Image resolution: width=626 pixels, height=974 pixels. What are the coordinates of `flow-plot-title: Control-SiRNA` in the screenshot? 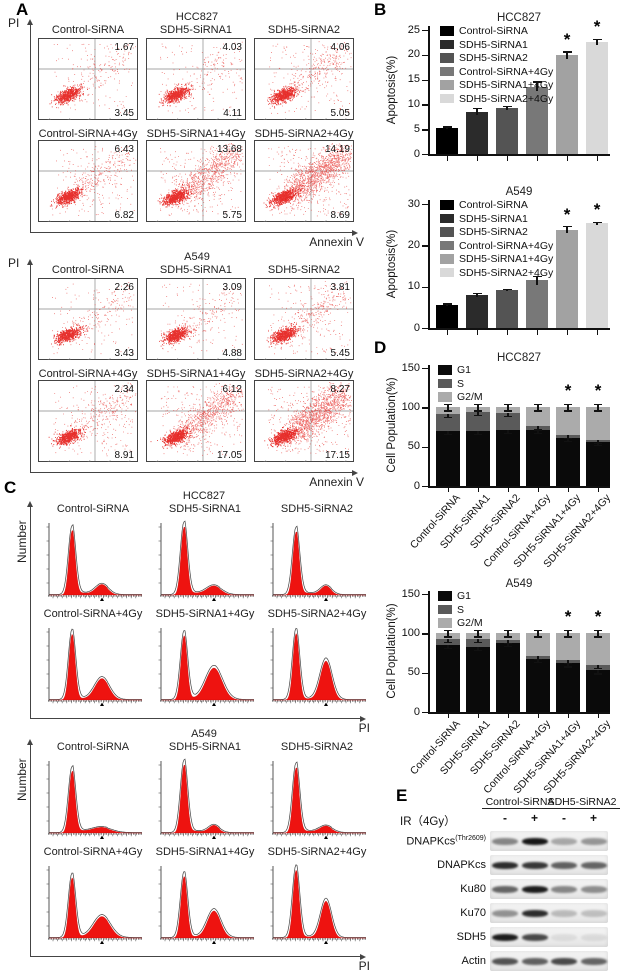 It's located at (88, 30).